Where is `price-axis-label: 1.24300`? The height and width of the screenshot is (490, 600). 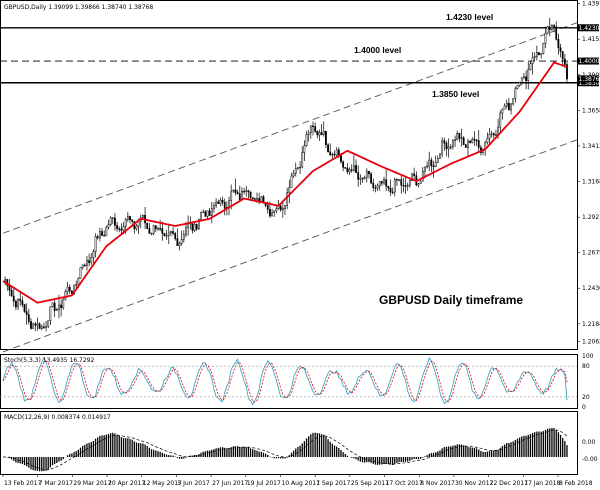 price-axis-label: 1.24300 is located at coordinates (591, 288).